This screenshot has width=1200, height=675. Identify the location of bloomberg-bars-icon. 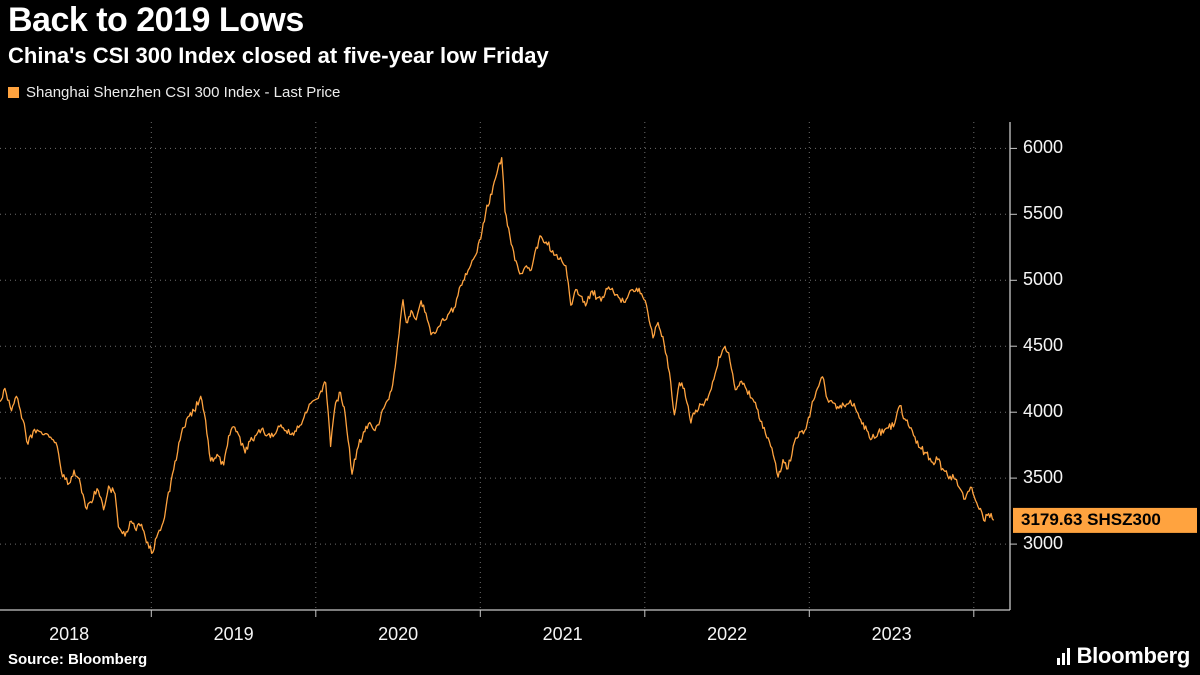
(1063, 656).